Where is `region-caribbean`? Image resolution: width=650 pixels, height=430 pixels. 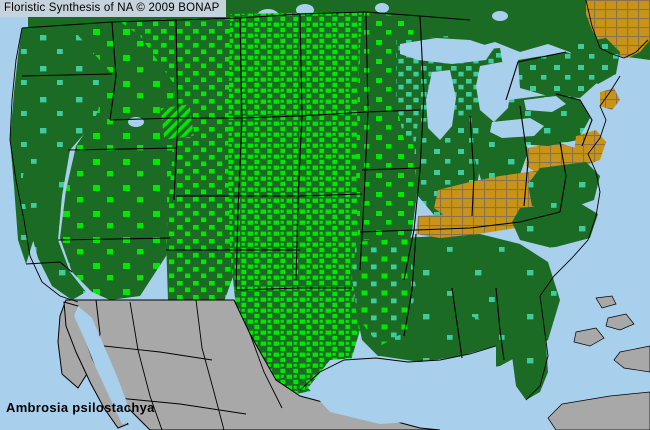 region-caribbean is located at coordinates (598, 362).